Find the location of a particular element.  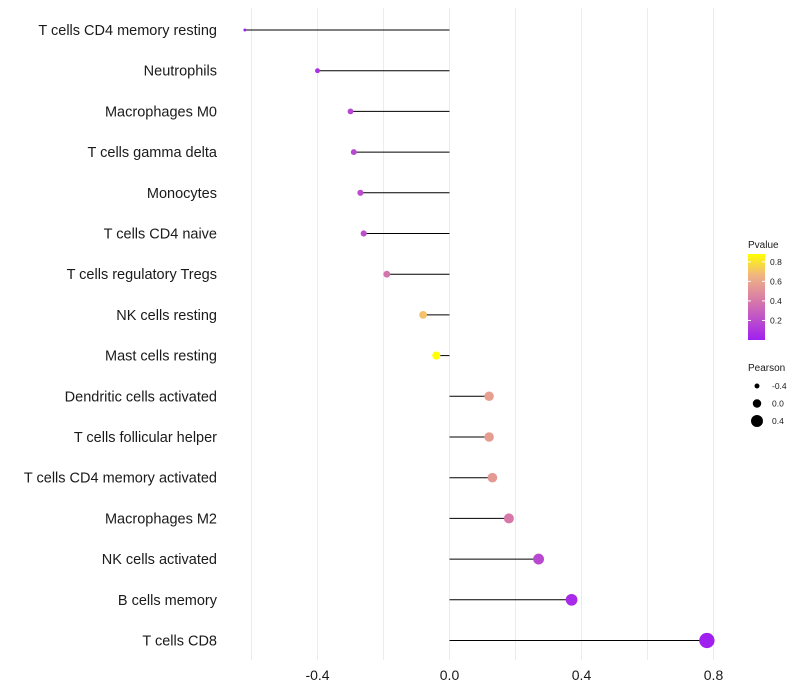

legend-size-label: 0.4 is located at coordinates (778, 421).